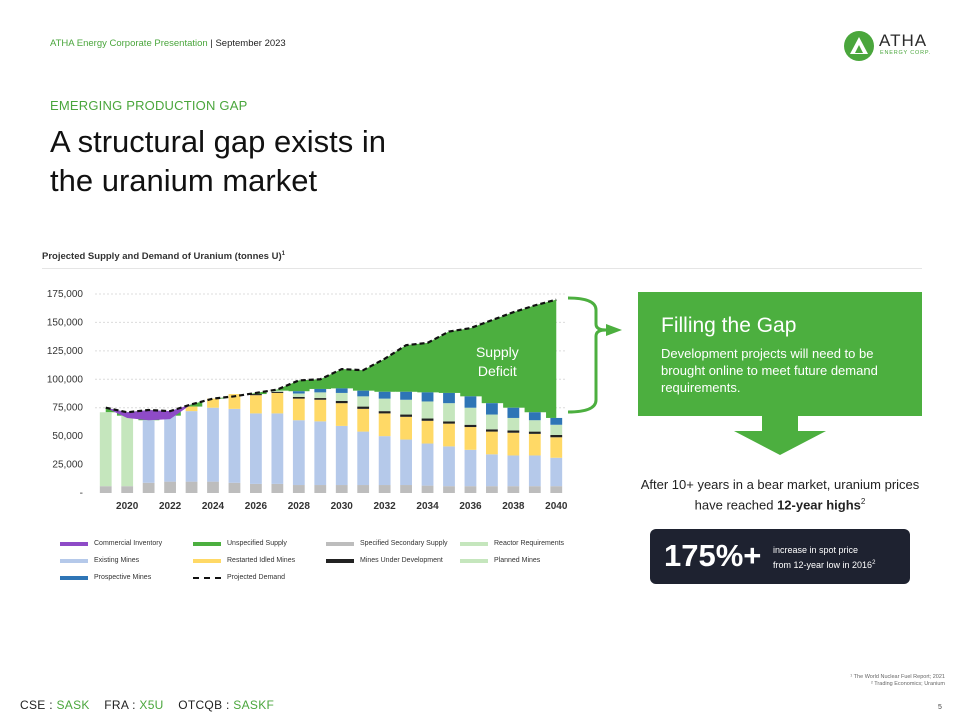 Image resolution: width=967 pixels, height=726 pixels. I want to click on y-tick-label: 150,000, so click(65, 322).